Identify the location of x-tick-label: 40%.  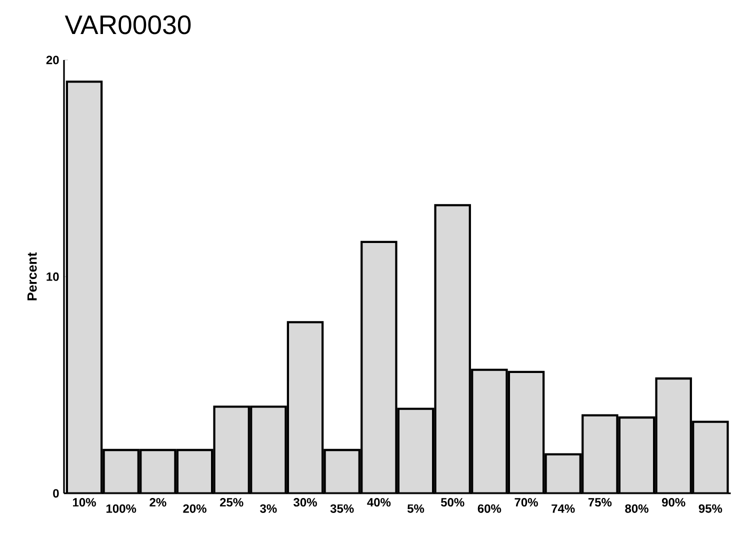
(379, 502).